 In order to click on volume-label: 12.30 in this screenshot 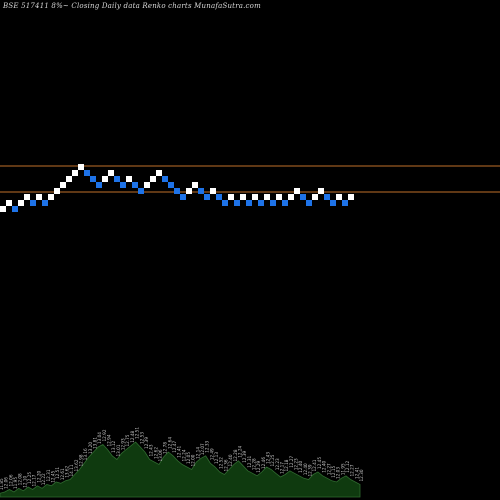, I will do `click(361, 475)`.